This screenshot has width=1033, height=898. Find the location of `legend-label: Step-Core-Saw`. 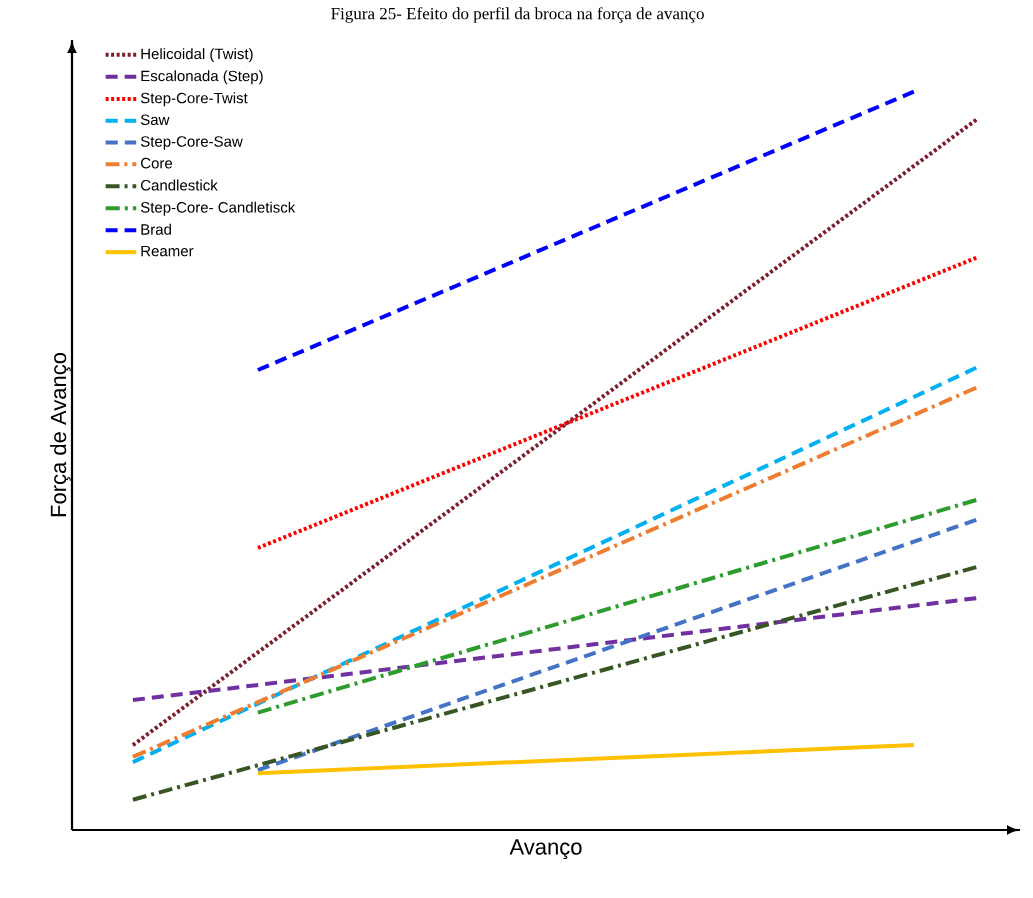

legend-label: Step-Core-Saw is located at coordinates (191, 143).